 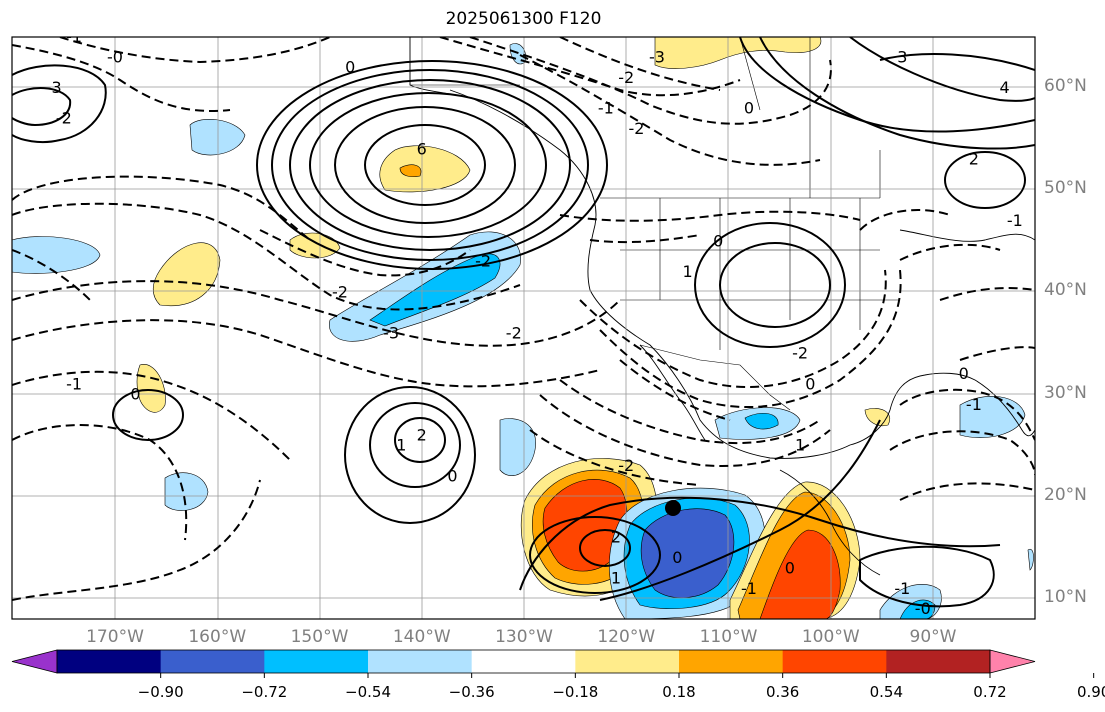 What do you see at coordinates (368, 692) in the screenshot?
I see `colorbar-tick-label: −0.54` at bounding box center [368, 692].